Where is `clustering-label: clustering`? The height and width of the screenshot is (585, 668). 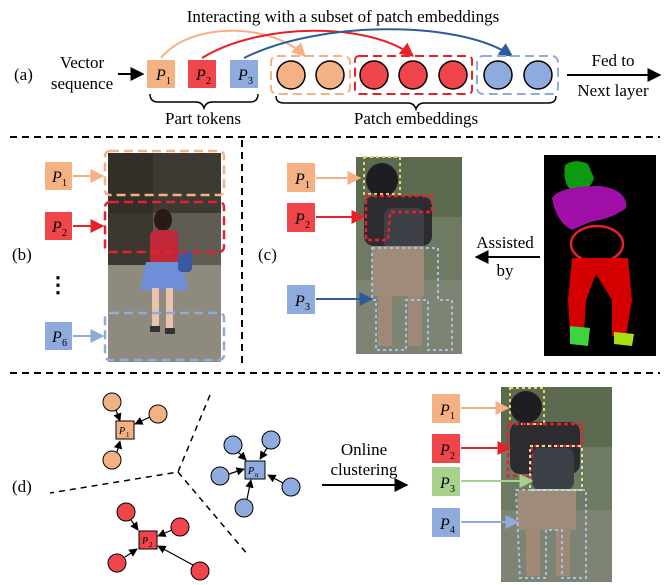 clustering-label: clustering is located at coordinates (364, 469).